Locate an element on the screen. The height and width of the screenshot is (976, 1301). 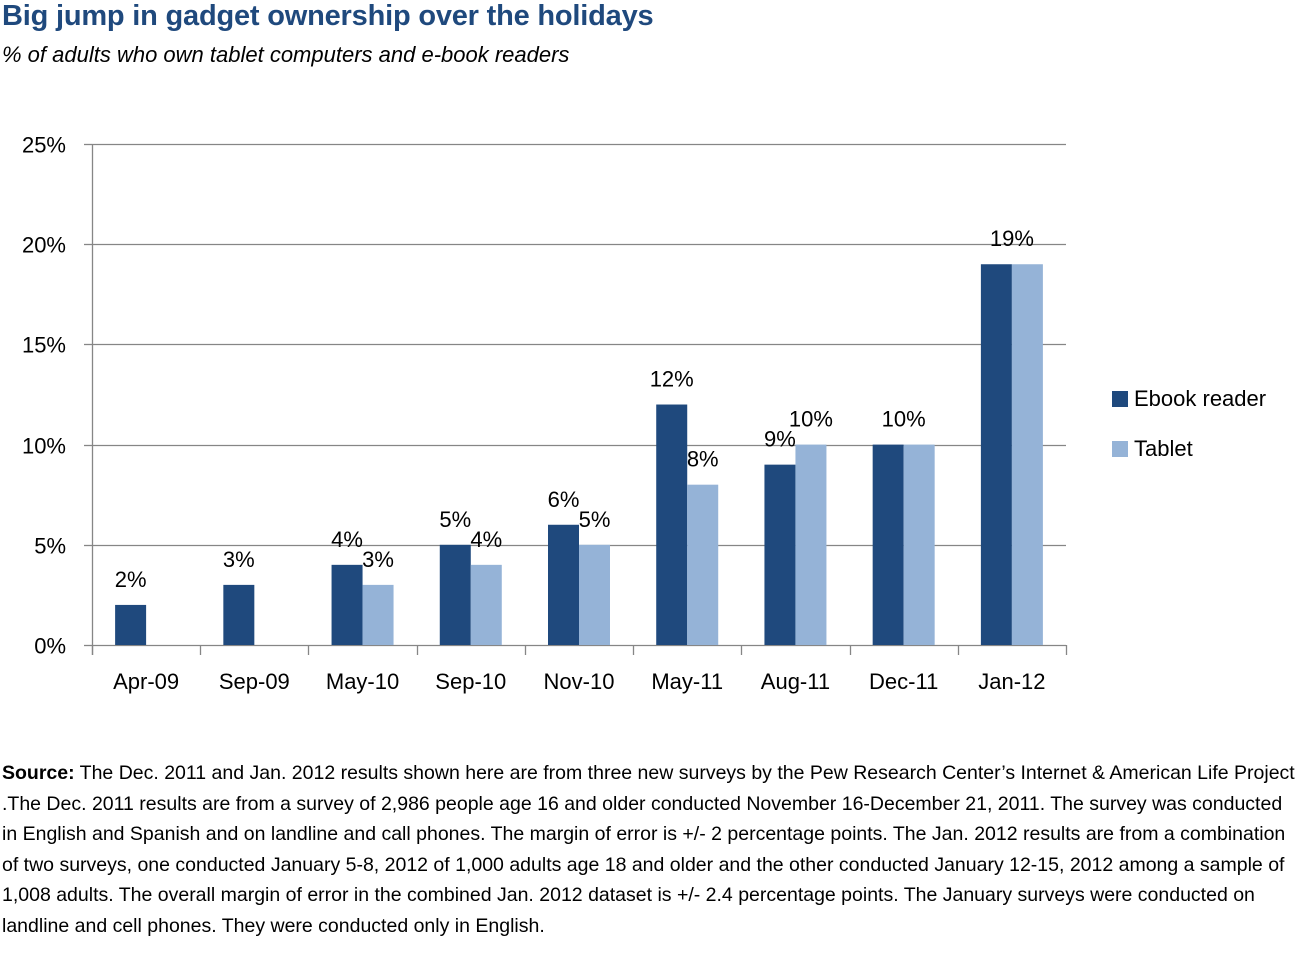
y-tick-label: 5% is located at coordinates (50, 546).